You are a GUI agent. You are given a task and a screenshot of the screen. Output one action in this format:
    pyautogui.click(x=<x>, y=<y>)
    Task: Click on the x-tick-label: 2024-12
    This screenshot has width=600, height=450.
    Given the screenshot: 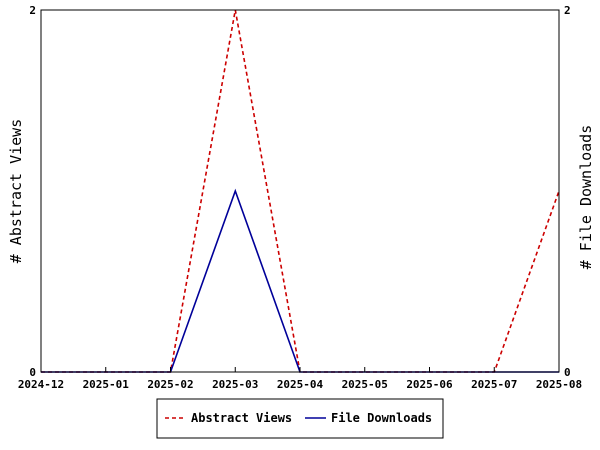 What is the action you would take?
    pyautogui.click(x=41, y=384)
    